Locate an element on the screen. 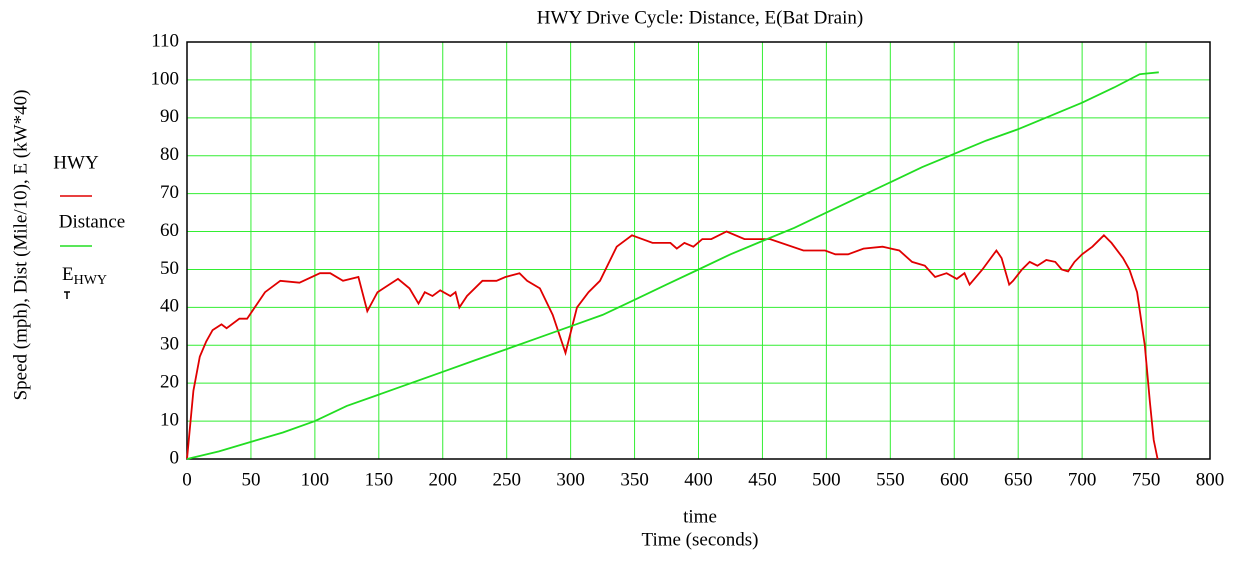  x-tick-label: 700 is located at coordinates (1082, 479).